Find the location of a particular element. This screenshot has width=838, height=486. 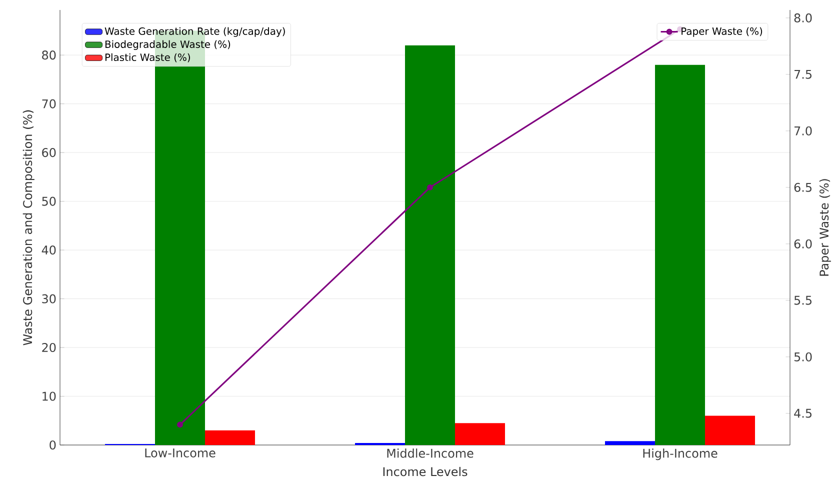

legend-label: Biodegradable Waste (%) is located at coordinates (167, 45).